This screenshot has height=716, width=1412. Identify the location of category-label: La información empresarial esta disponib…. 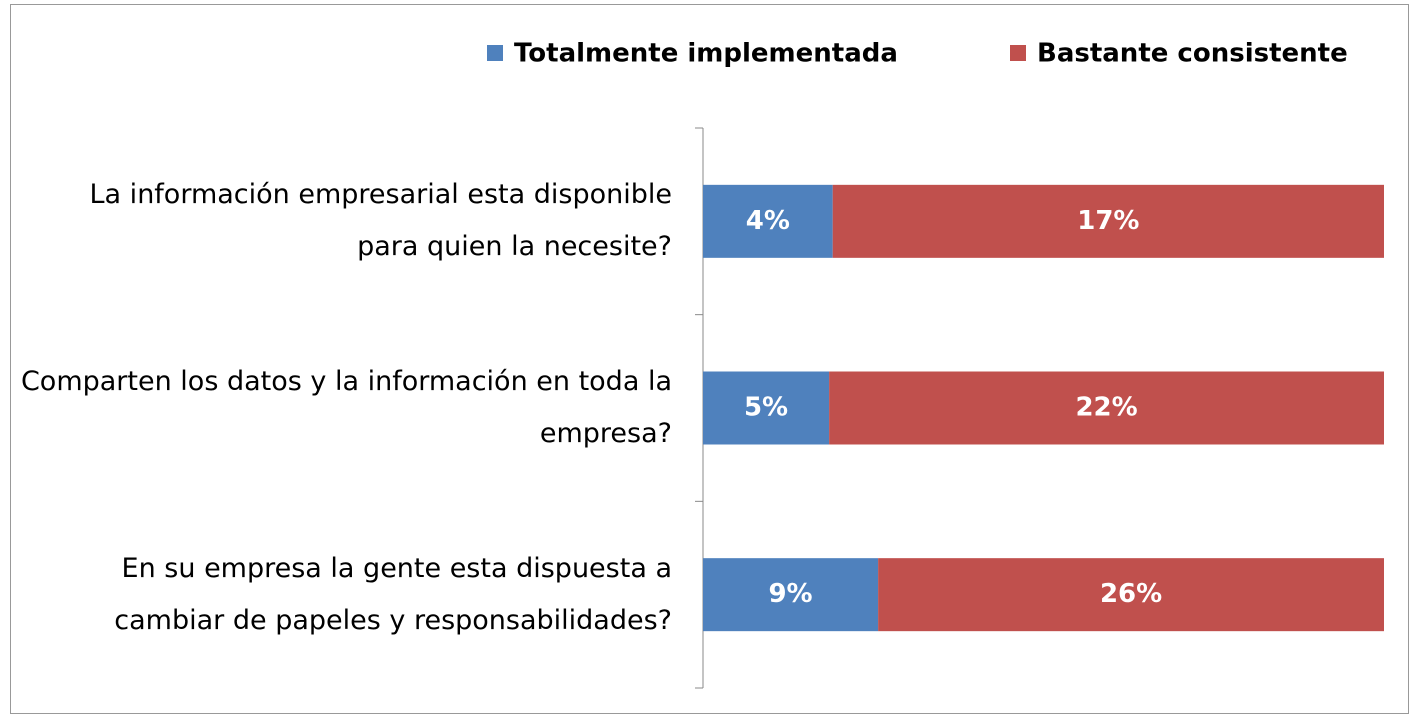
(380, 221).